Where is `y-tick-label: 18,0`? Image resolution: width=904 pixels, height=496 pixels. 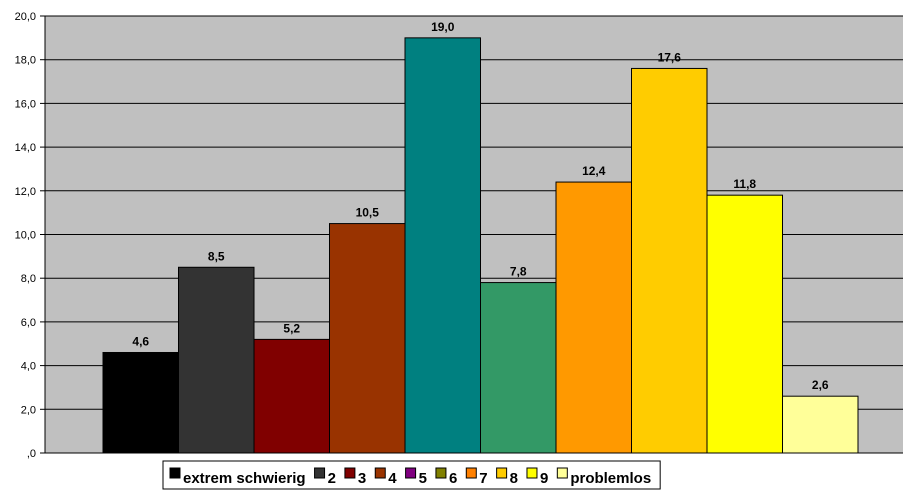 y-tick-label: 18,0 is located at coordinates (25, 61).